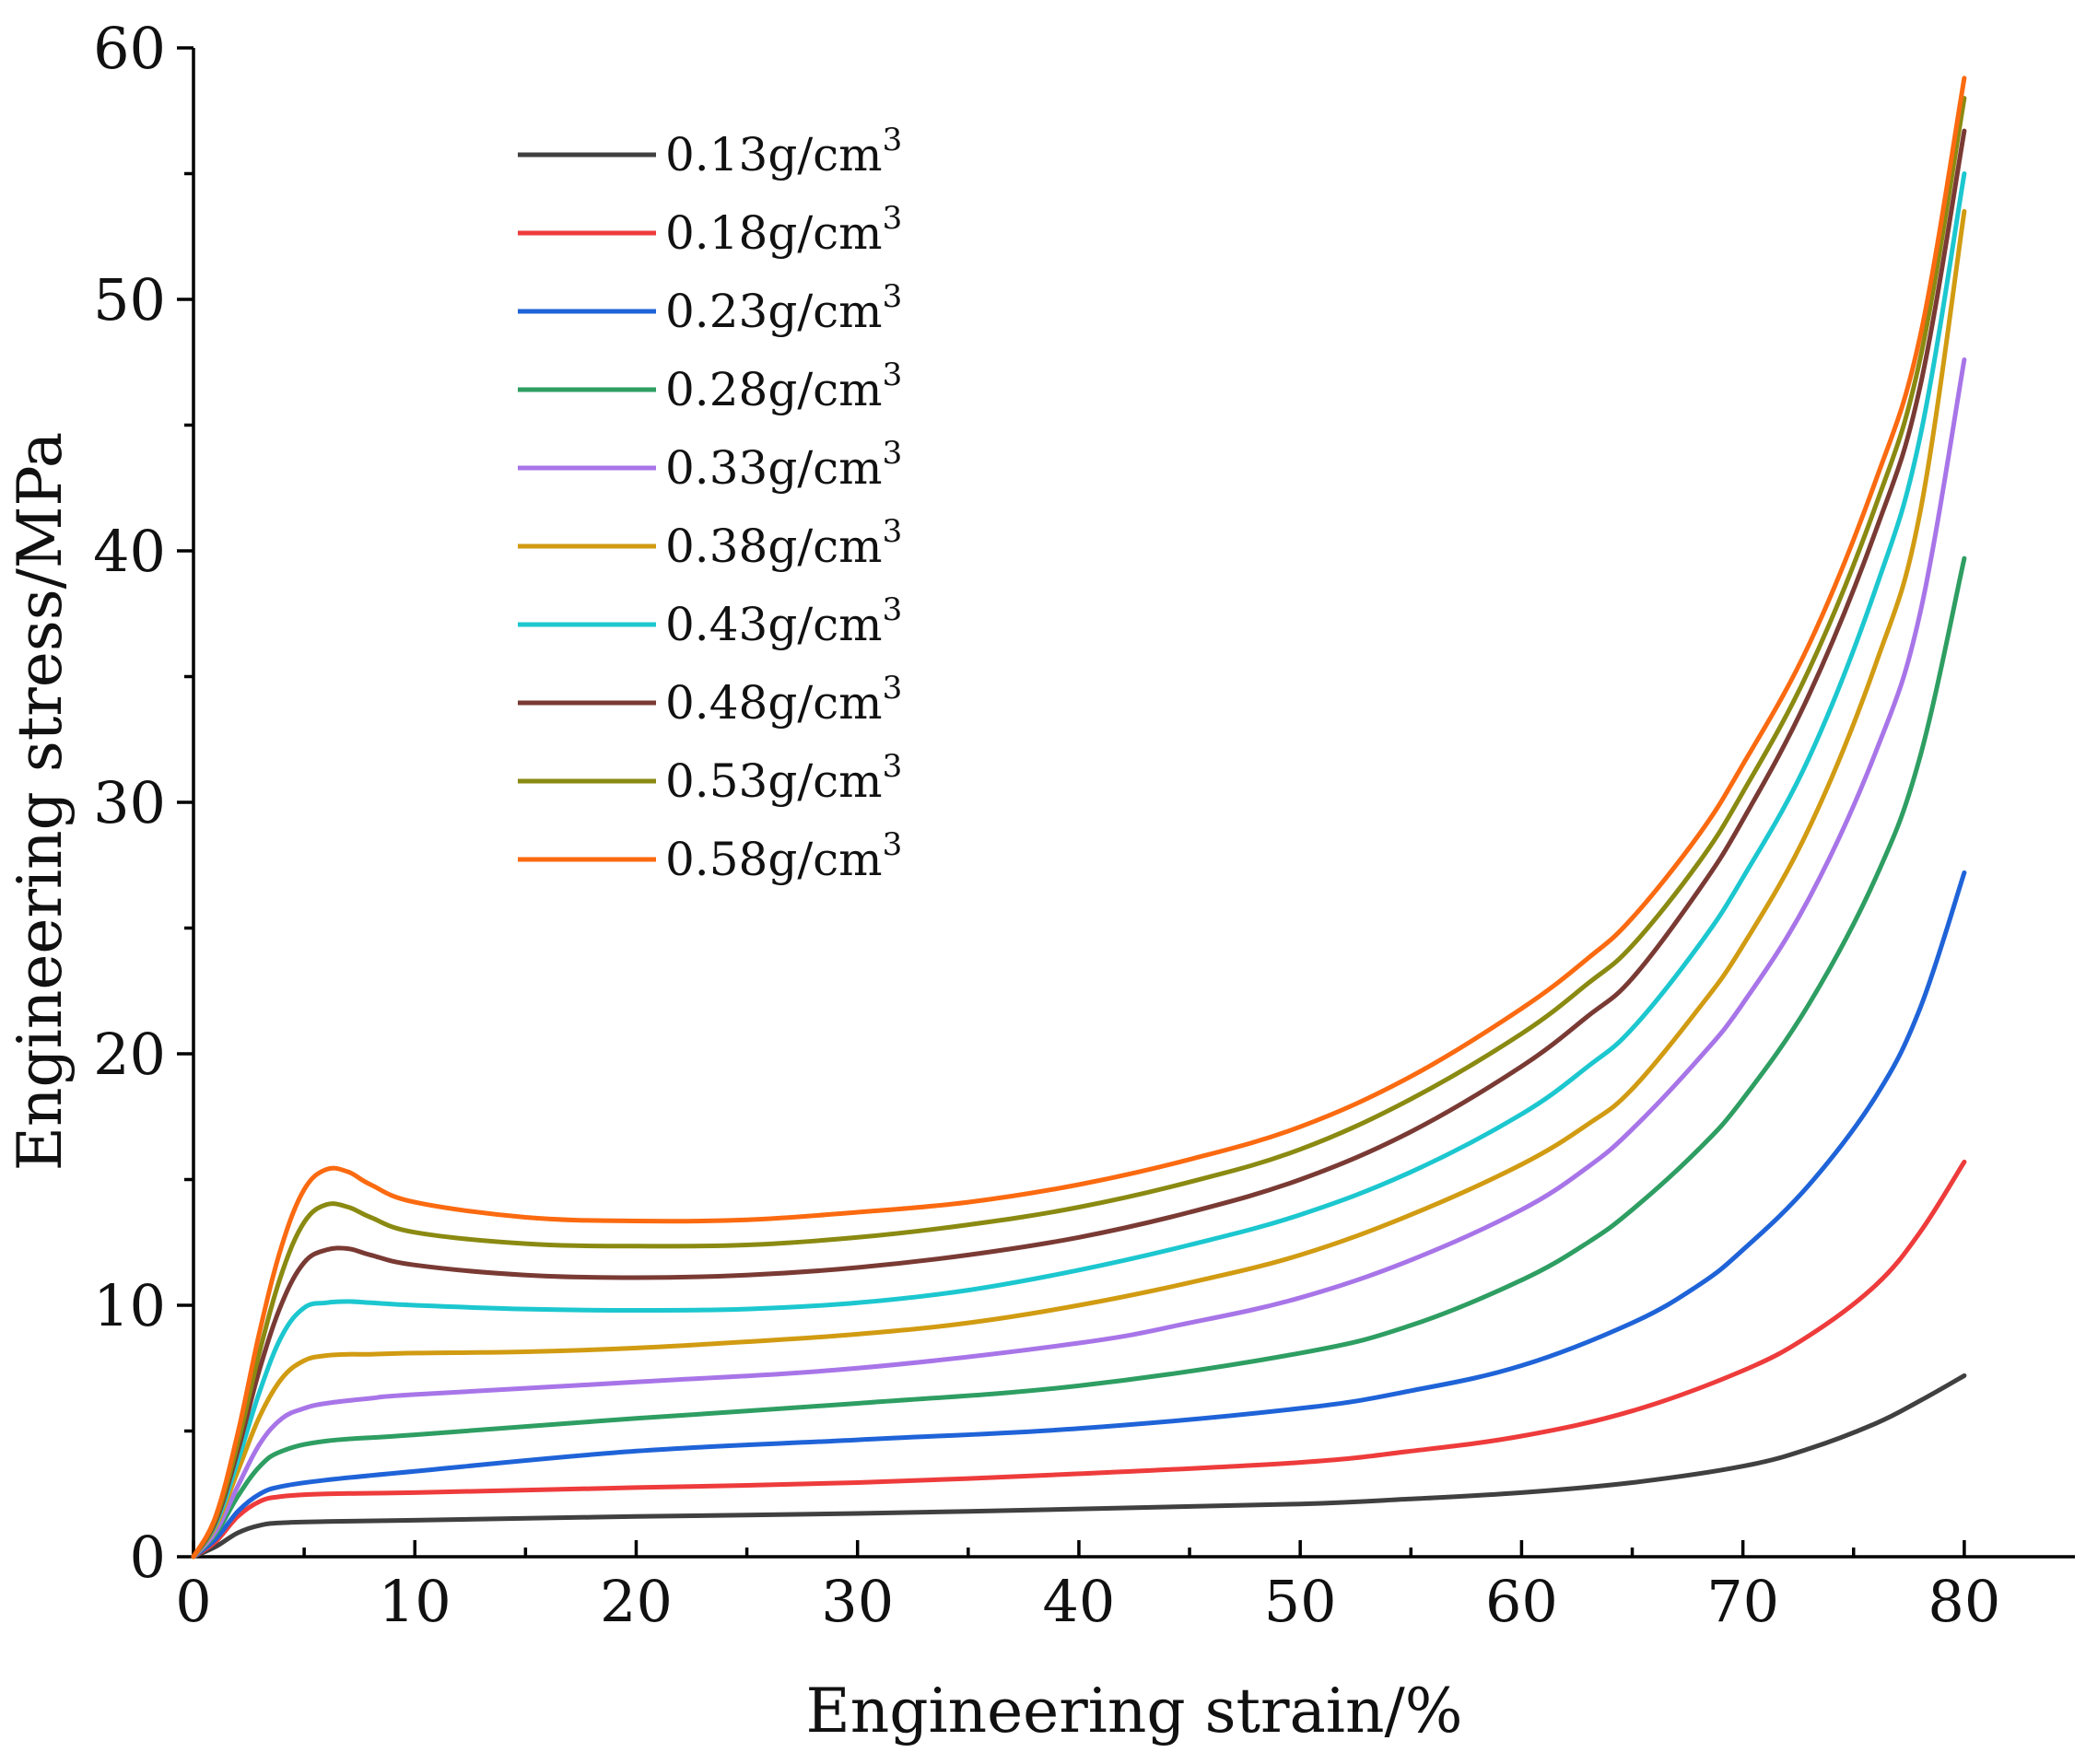  I want to click on legend-label-text: 0.58g/cm, so click(774, 859).